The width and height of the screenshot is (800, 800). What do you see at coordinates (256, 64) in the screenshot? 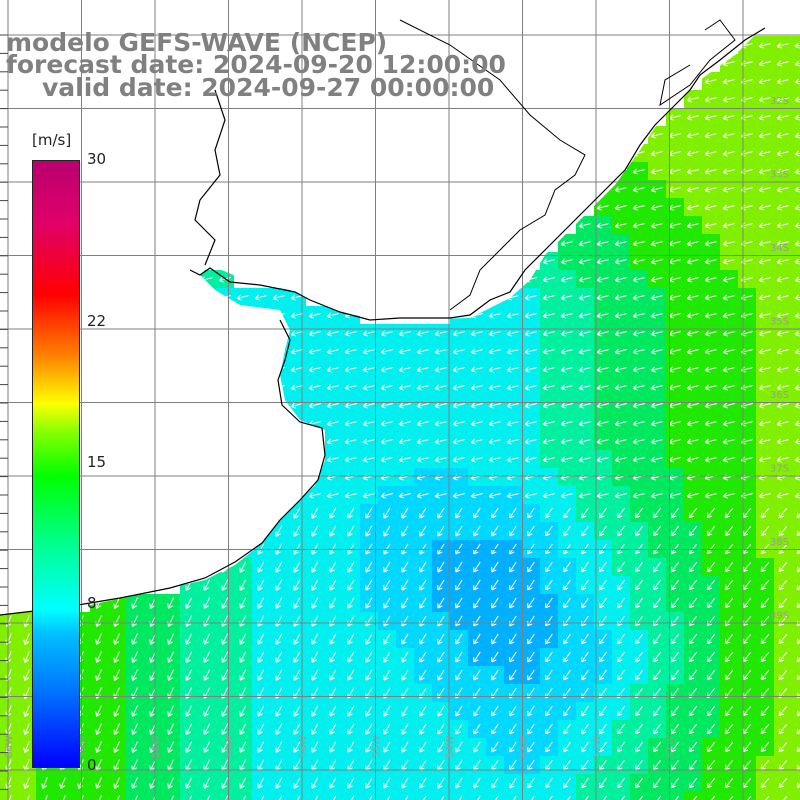
I see `forecast-date: forecast date: 2024-09-20 12:00:00` at bounding box center [256, 64].